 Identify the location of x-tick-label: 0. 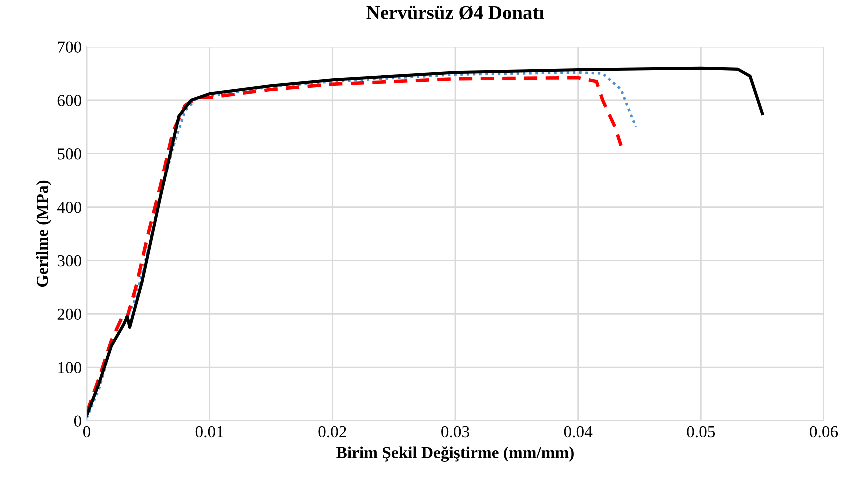
(87, 432).